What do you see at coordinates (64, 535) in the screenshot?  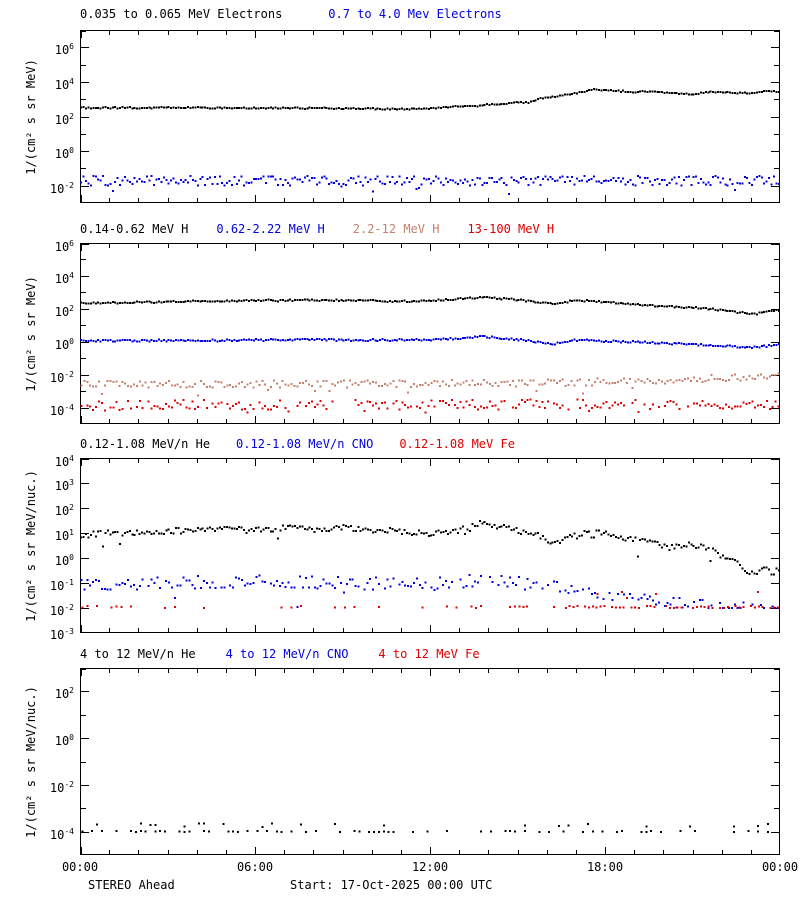 I see `y-tick-label: 10¹` at bounding box center [64, 535].